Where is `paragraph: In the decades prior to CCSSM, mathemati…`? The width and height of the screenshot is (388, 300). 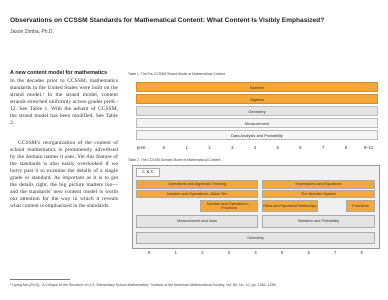
paragraph: In the decades prior to CCSSM, mathemati… is located at coordinates (64, 102).